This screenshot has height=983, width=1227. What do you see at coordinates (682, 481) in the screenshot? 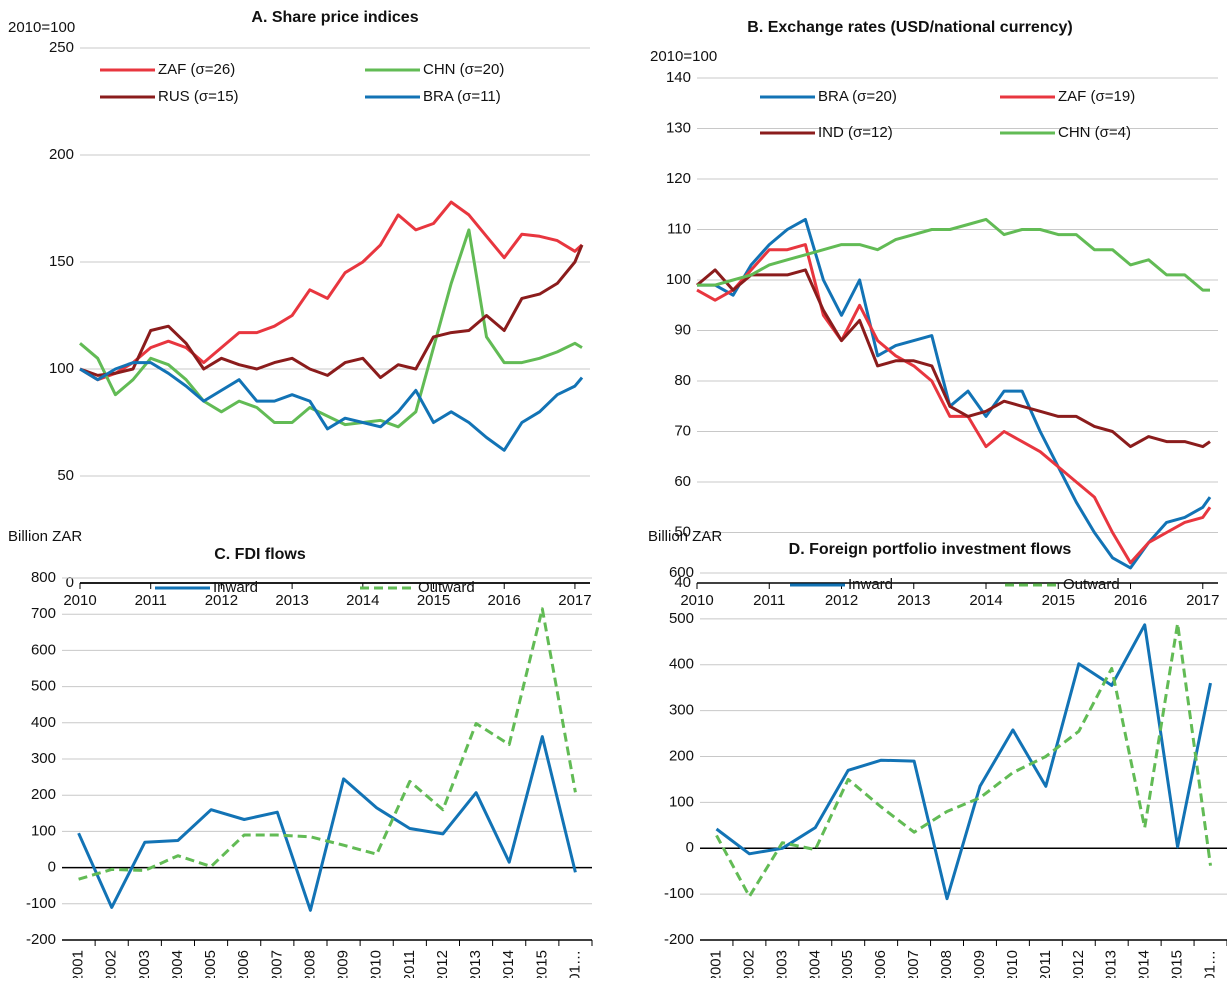
I see `y-tick-label: 60` at bounding box center [682, 481].